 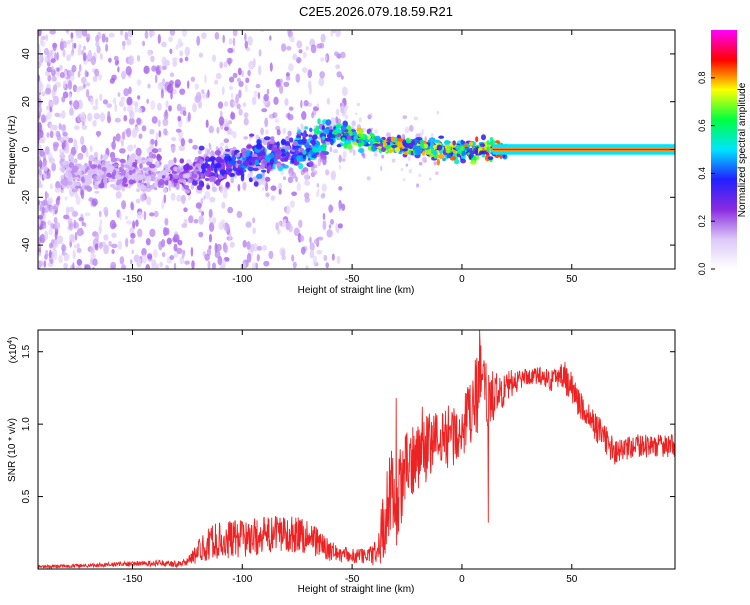 What do you see at coordinates (376, 11) in the screenshot?
I see `figure-title: C2E5.2026.079.18.59.R21` at bounding box center [376, 11].